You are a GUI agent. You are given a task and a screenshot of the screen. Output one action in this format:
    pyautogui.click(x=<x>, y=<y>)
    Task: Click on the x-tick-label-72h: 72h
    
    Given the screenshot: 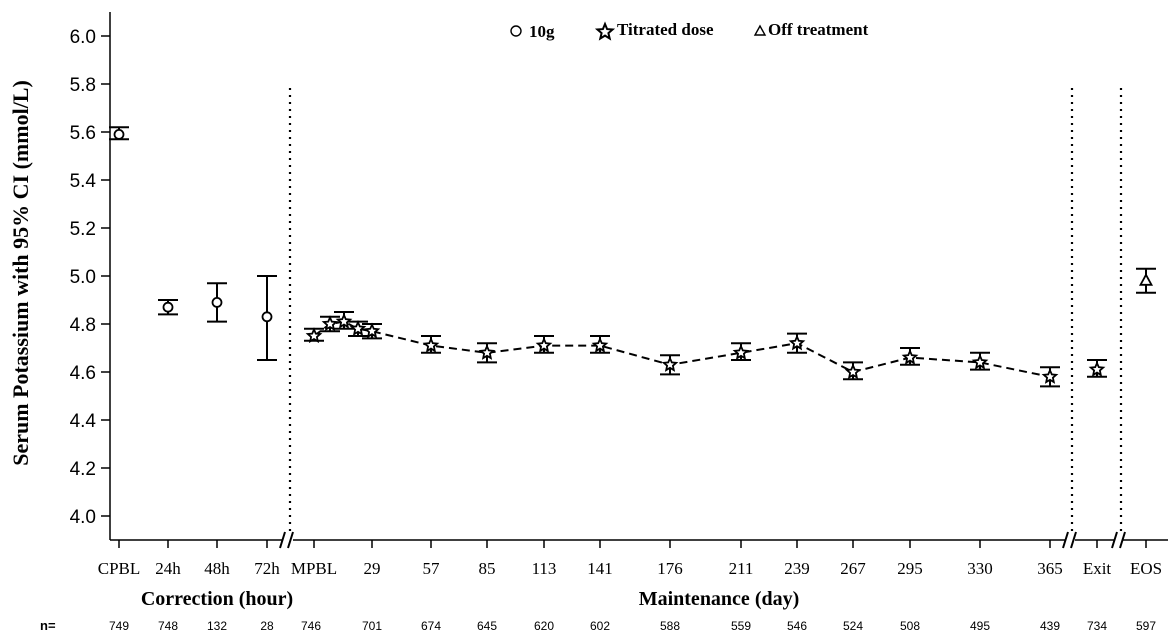 What is the action you would take?
    pyautogui.click(x=267, y=568)
    